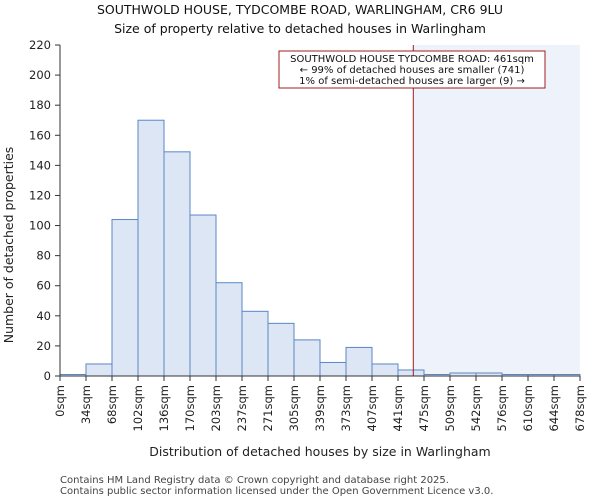 This screenshot has width=600, height=500. Describe the element at coordinates (554, 408) in the screenshot. I see `x-tick-label: 644sqm` at that location.